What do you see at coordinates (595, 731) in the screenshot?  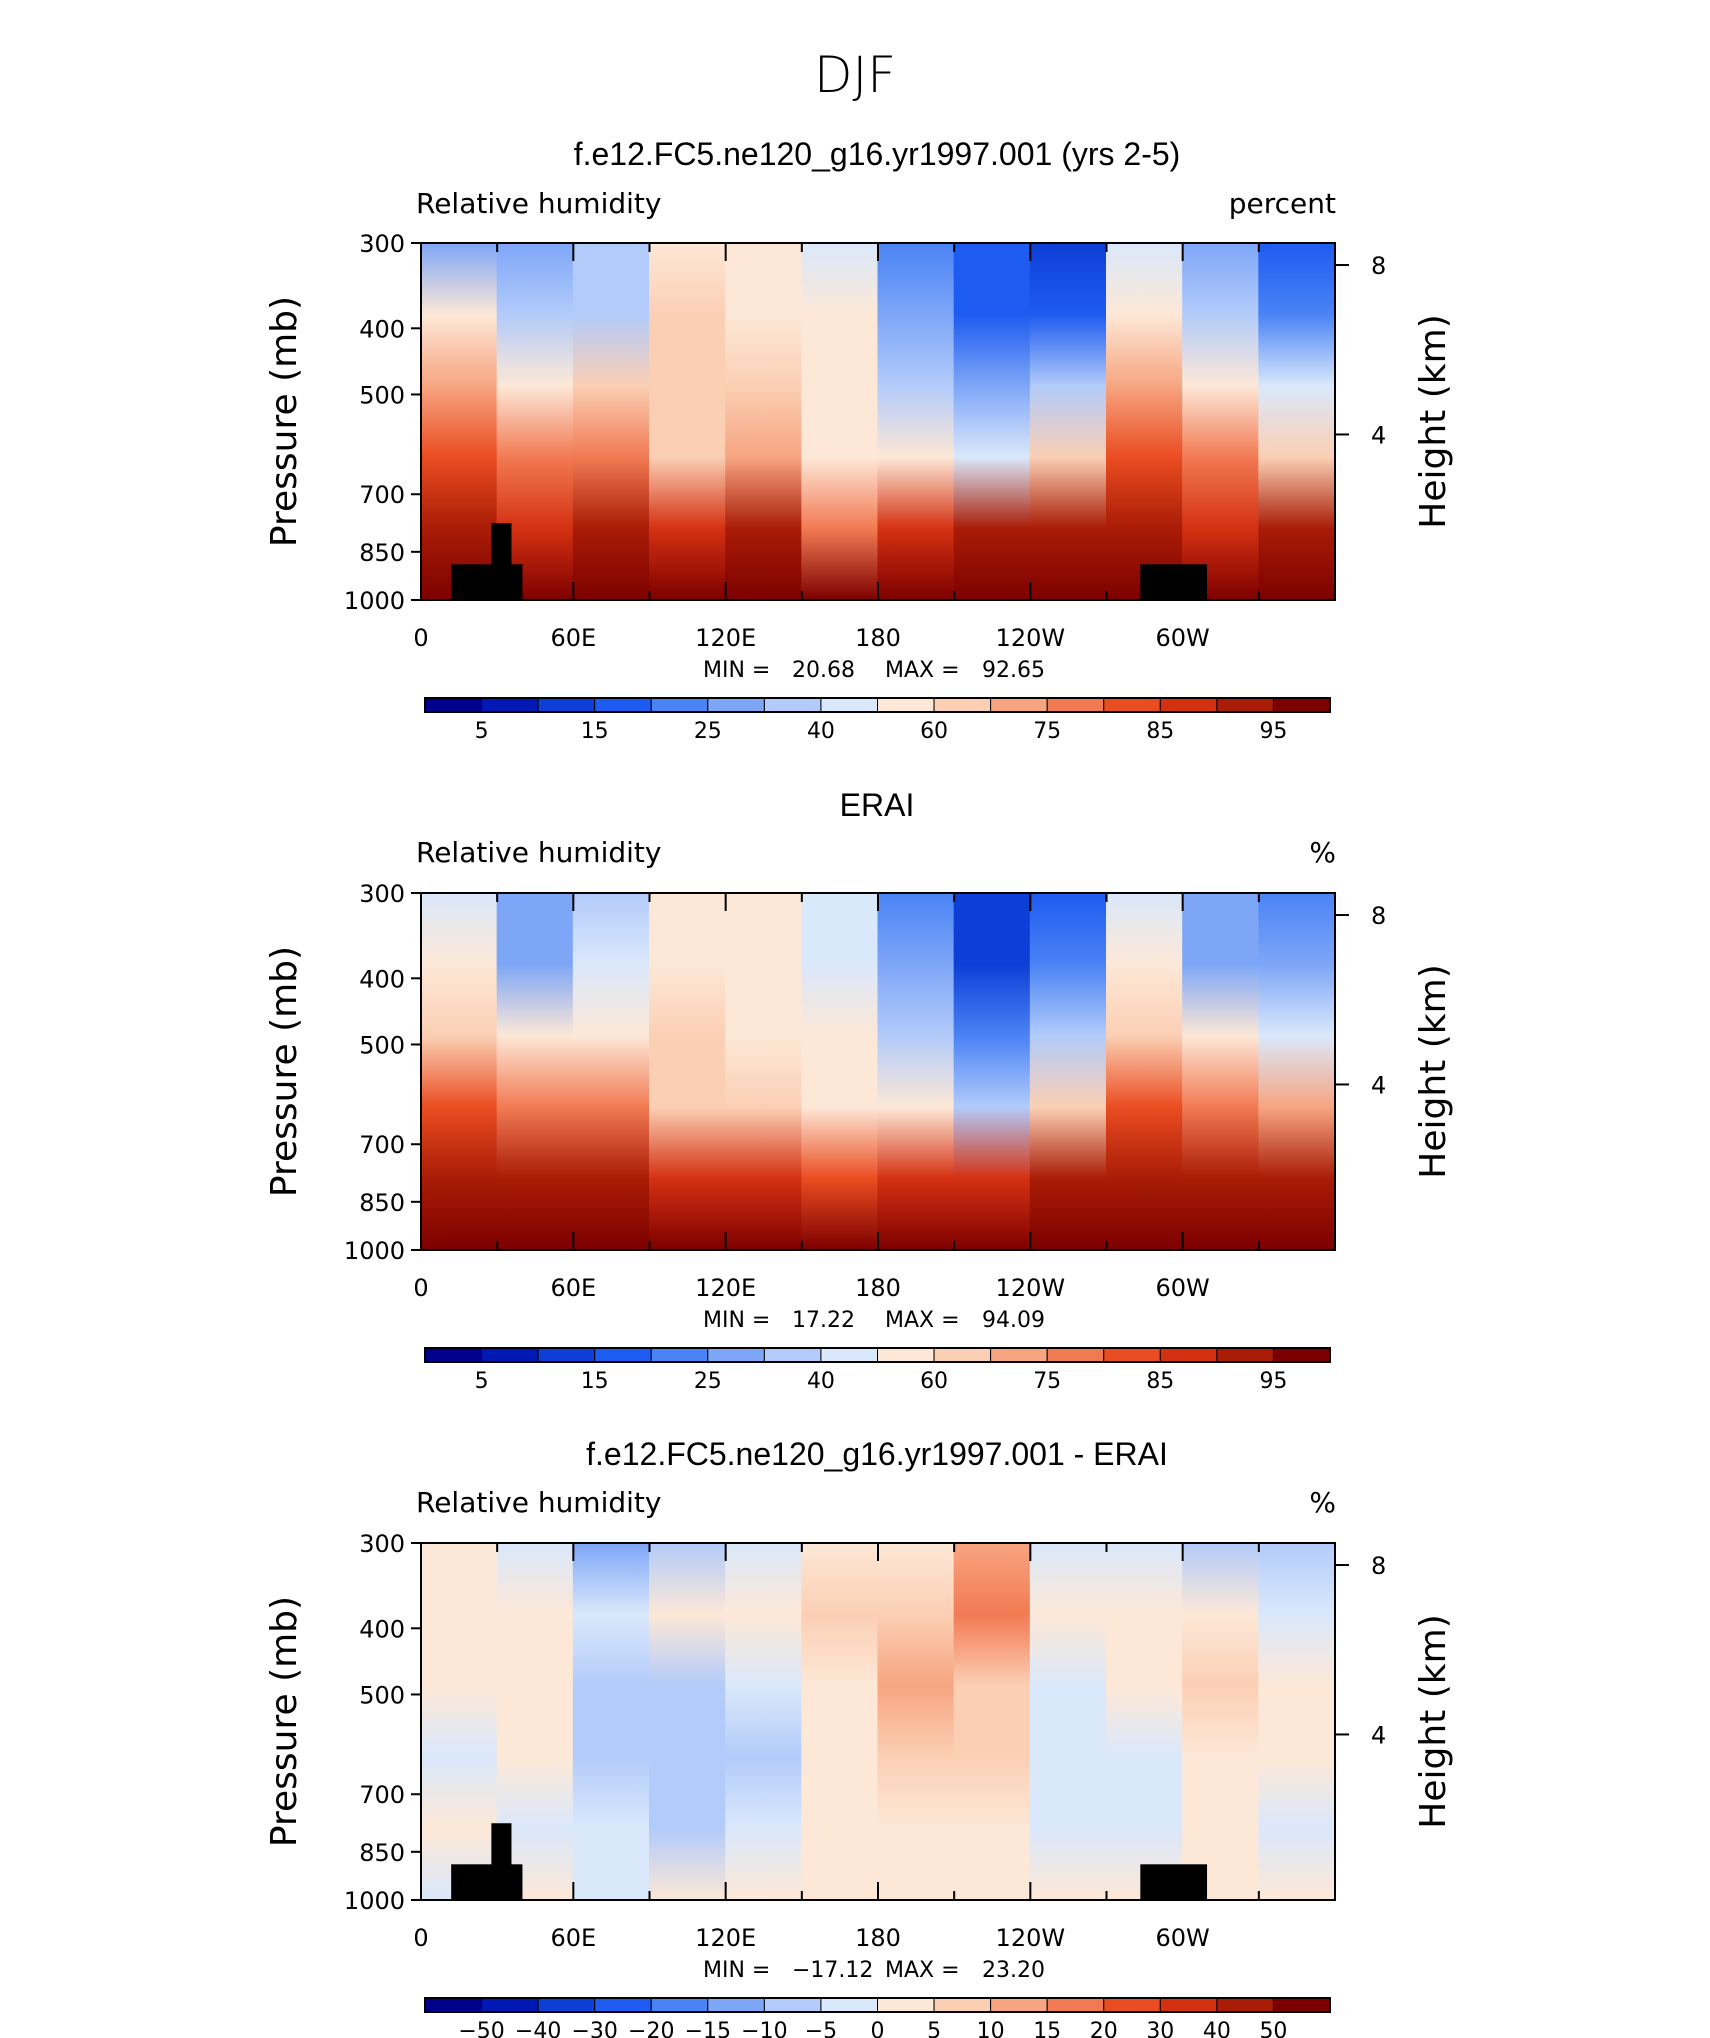 I see `colorbar-label: 15` at bounding box center [595, 731].